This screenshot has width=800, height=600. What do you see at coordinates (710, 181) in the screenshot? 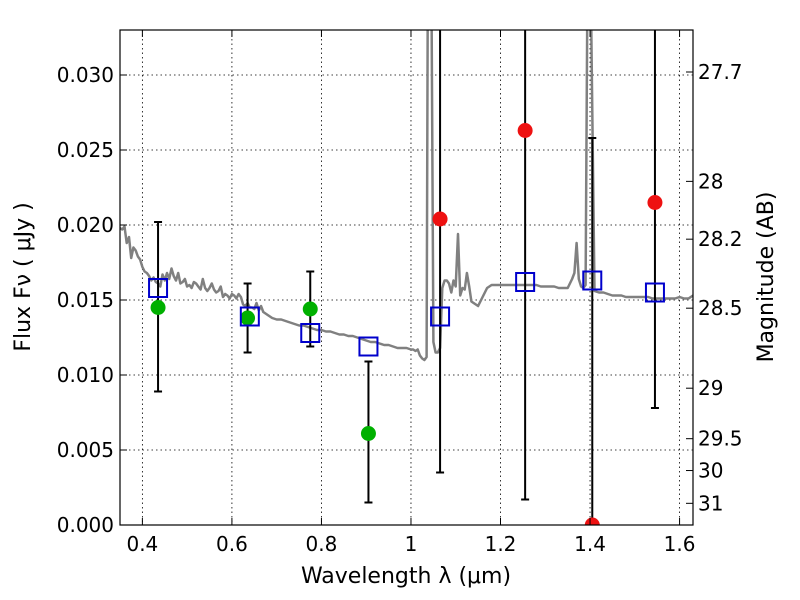
I see `magnitude-tick-label: 28` at bounding box center [710, 181].